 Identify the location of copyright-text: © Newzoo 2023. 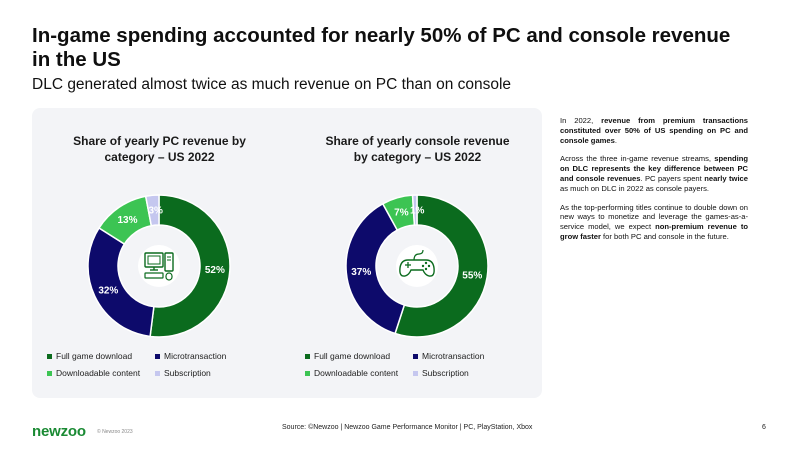
(115, 432).